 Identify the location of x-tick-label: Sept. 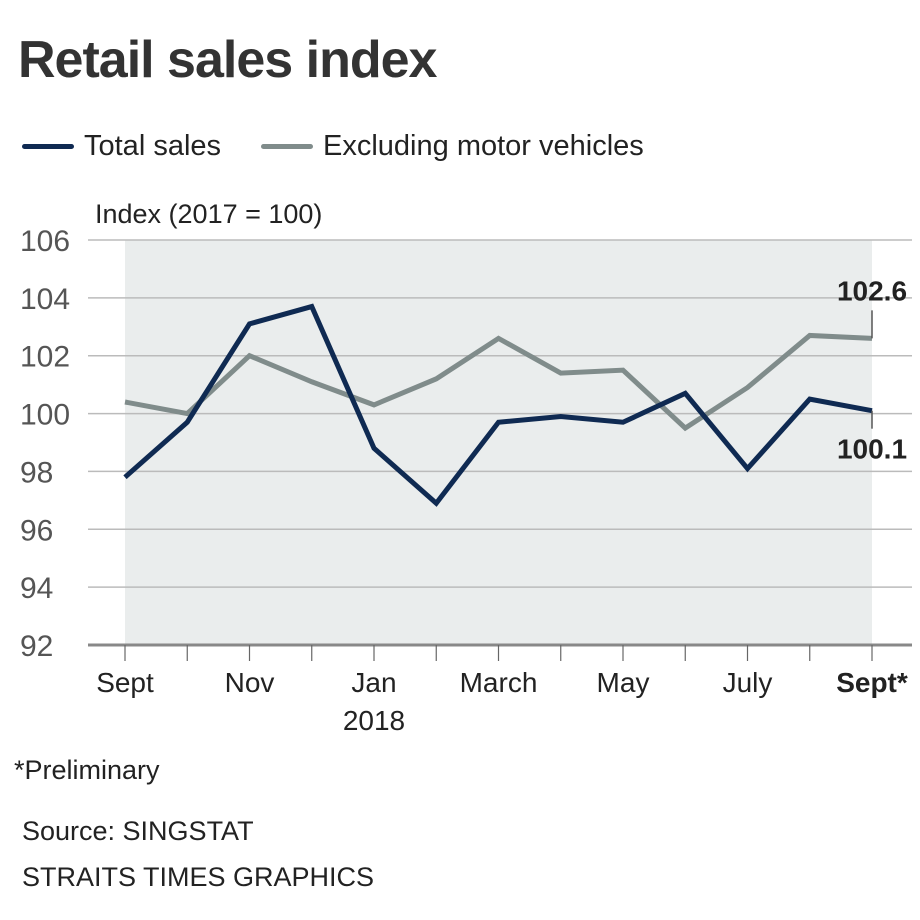
(125, 682).